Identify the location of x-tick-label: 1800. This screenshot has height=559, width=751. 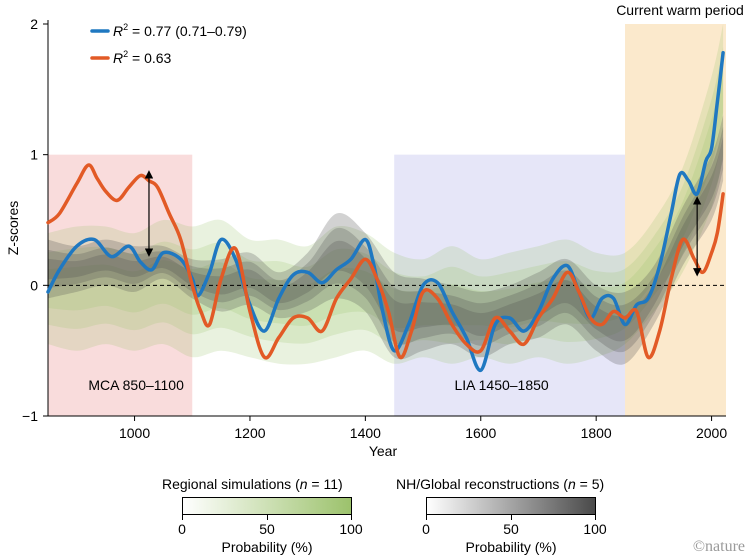
(596, 433).